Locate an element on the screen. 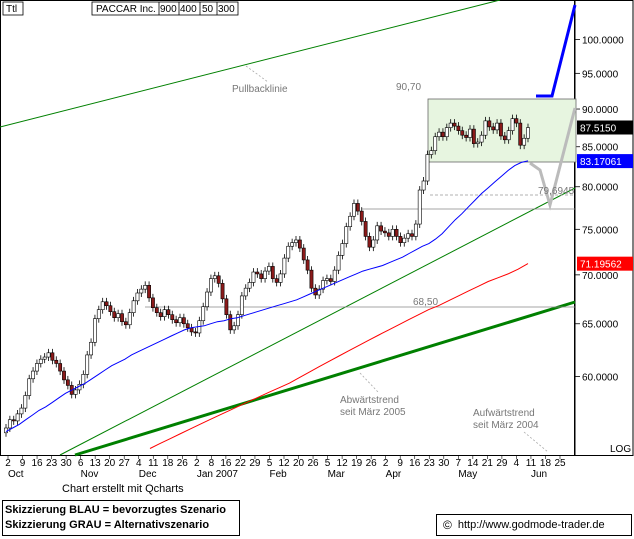 The width and height of the screenshot is (634, 539). credit-text: Chart erstellt mit Qcharts is located at coordinates (123, 489).